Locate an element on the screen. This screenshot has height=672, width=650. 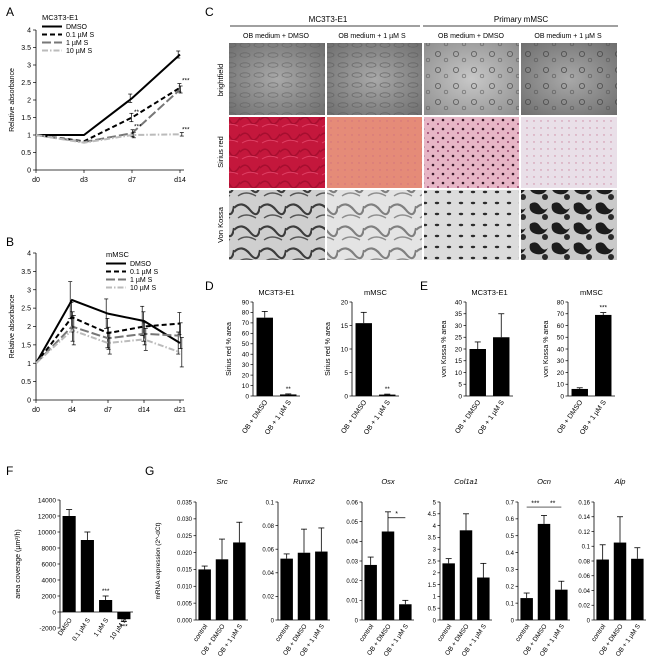
legend-label: DMSO is located at coordinates (141, 264).